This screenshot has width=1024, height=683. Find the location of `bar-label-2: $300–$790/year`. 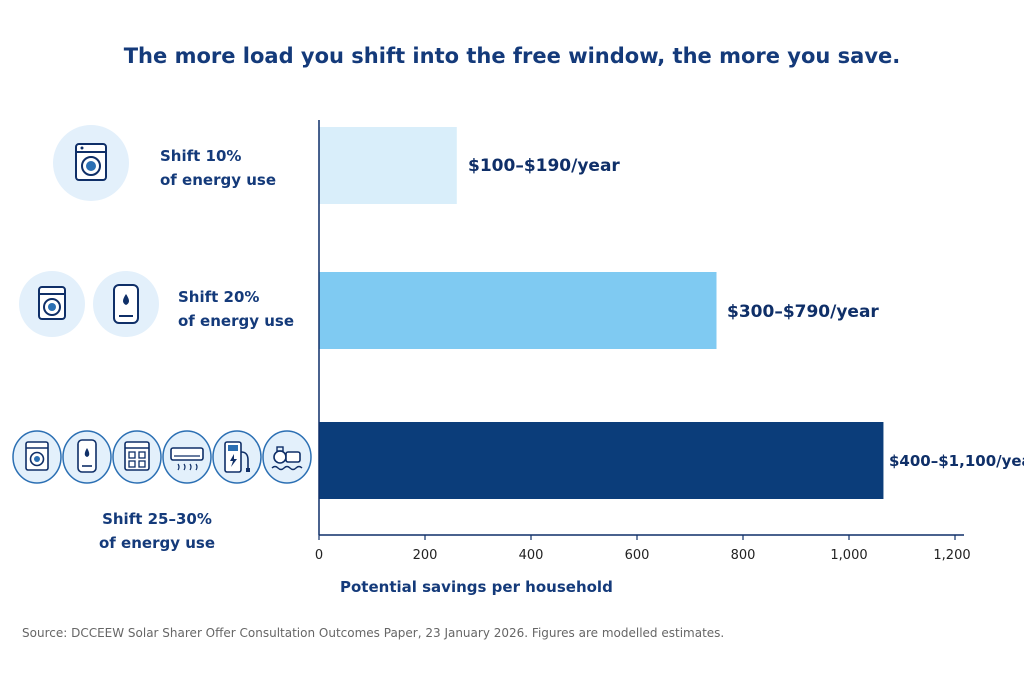

bar-label-2: $300–$790/year is located at coordinates (803, 312).